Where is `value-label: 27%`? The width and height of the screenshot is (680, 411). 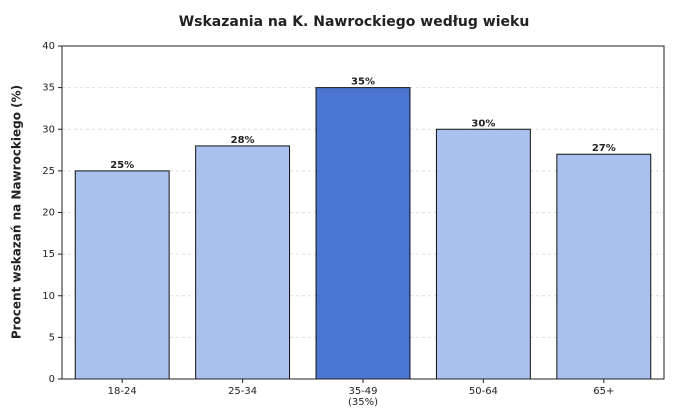 value-label: 27% is located at coordinates (604, 148).